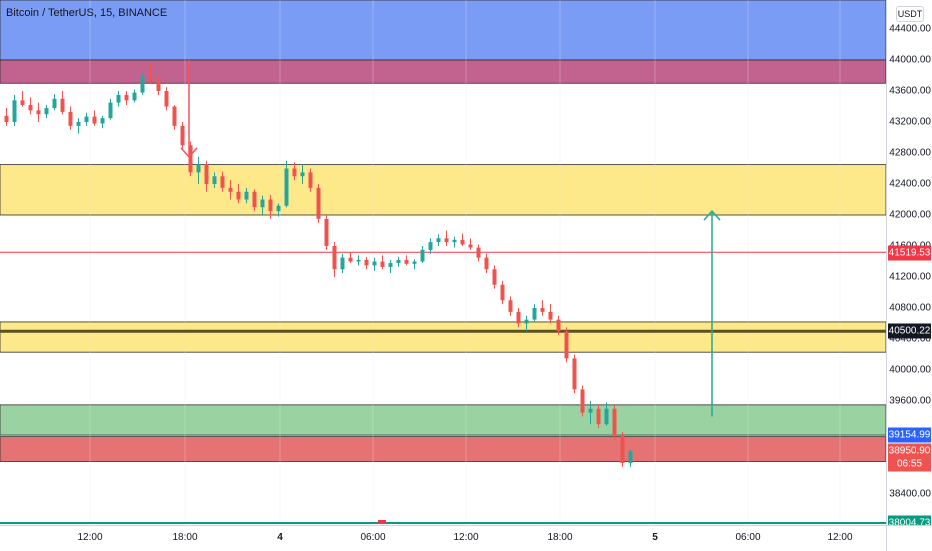 This screenshot has height=551, width=932. Describe the element at coordinates (910, 29) in the screenshot. I see `price-tick: 44400.00` at that location.